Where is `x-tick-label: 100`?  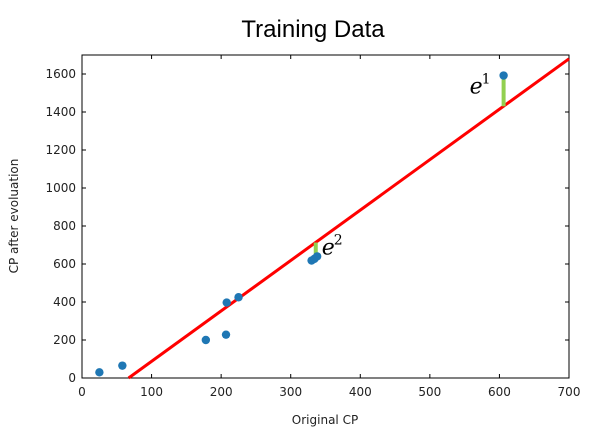 x-tick-label: 100 is located at coordinates (151, 392).